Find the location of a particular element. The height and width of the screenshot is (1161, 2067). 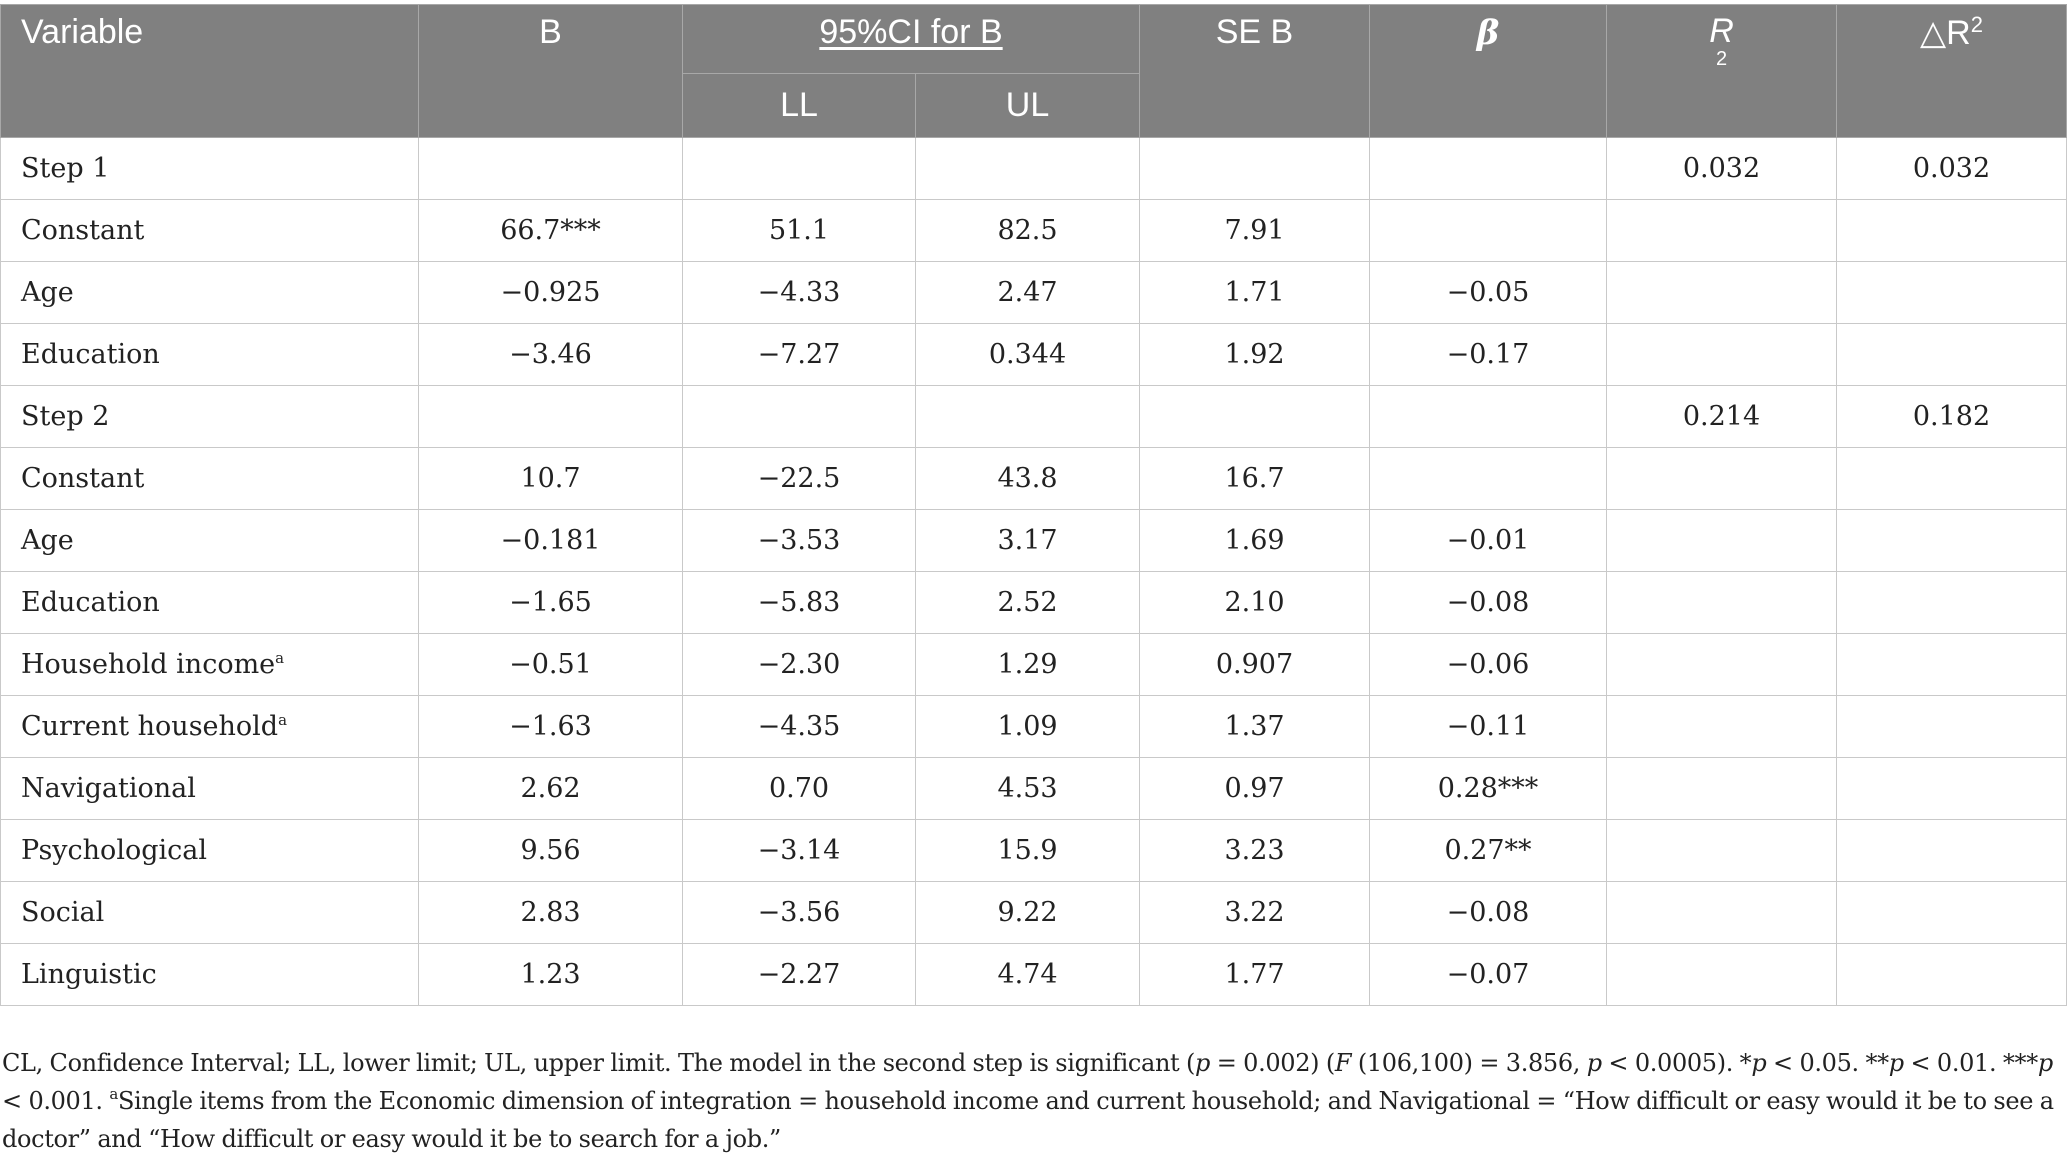

cell-b: −0.181 is located at coordinates (550, 540).